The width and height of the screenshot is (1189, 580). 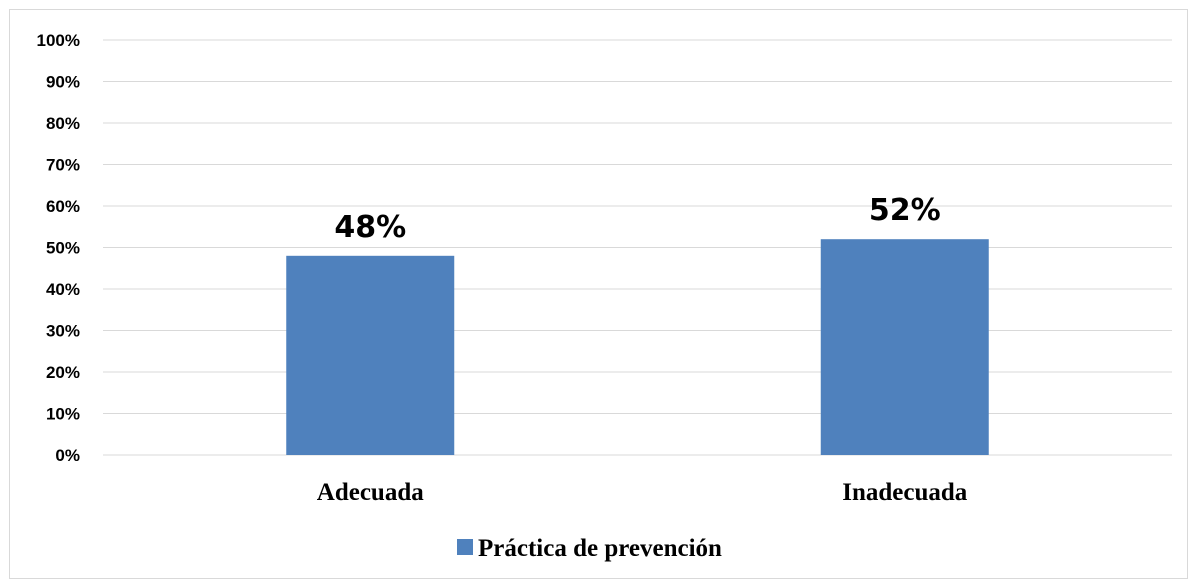 I want to click on data-label: 52%, so click(x=905, y=210).